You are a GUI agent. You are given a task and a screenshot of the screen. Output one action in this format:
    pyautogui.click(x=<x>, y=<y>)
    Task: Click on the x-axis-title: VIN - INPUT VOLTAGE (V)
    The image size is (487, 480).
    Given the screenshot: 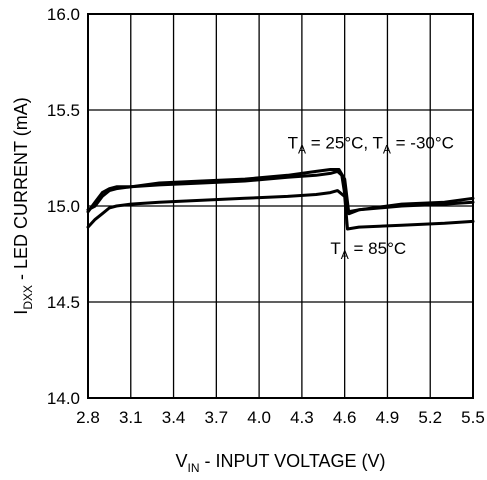 What is the action you would take?
    pyautogui.click(x=280, y=463)
    